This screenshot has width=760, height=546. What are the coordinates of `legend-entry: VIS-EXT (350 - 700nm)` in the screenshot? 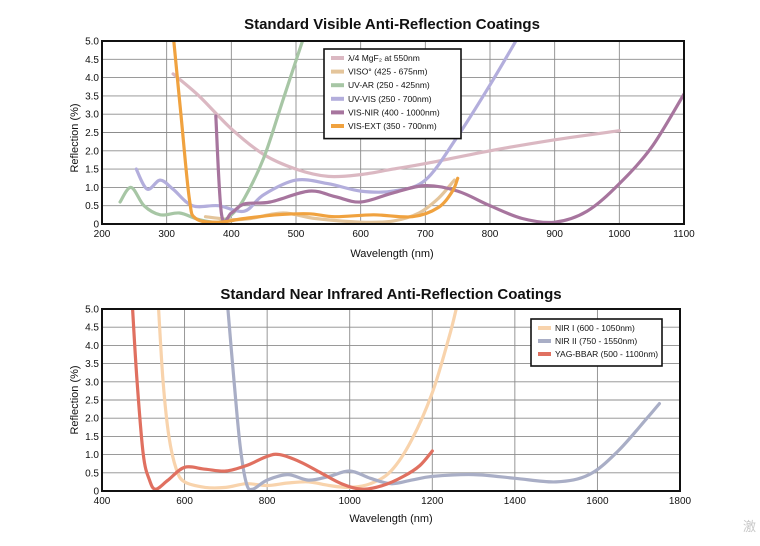 It's located at (392, 126).